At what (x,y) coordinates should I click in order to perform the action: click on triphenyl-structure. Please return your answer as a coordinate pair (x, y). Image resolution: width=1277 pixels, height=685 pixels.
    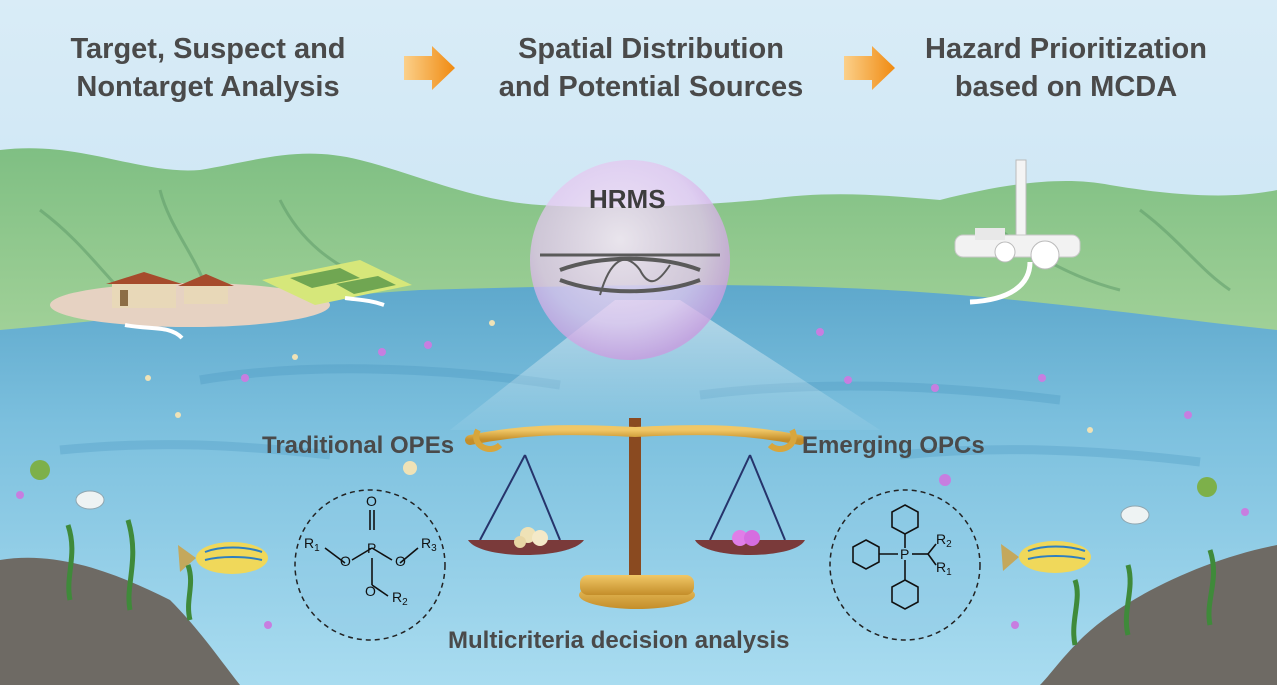
    Looking at the image, I should click on (894, 557).